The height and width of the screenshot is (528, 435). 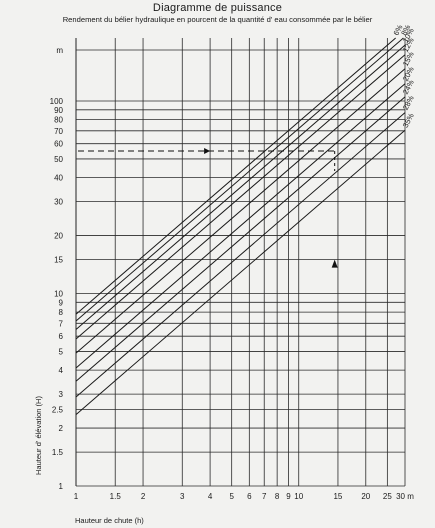 I want to click on y-tick-label: 4, so click(x=61, y=370).